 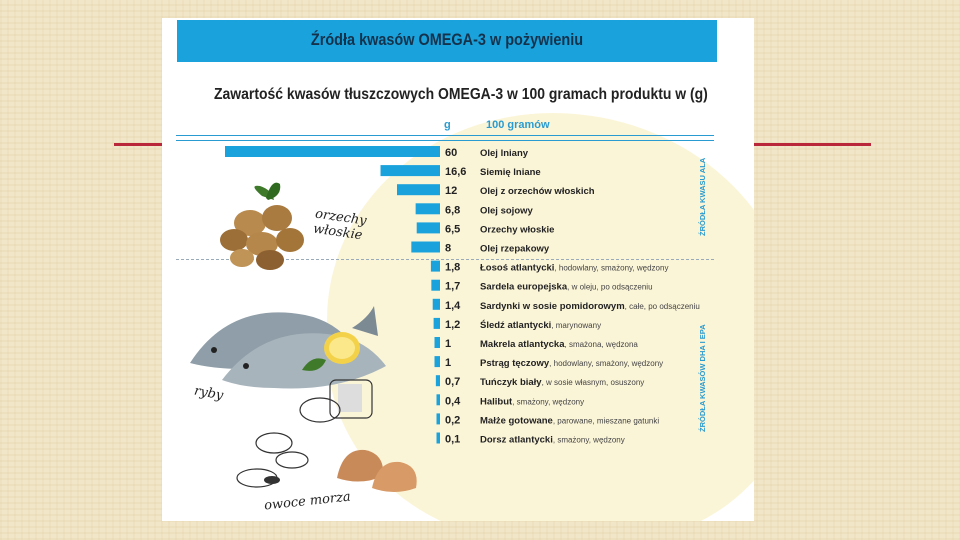 I want to click on category-label-2: Olej z orzechów włoskich, so click(x=537, y=191).